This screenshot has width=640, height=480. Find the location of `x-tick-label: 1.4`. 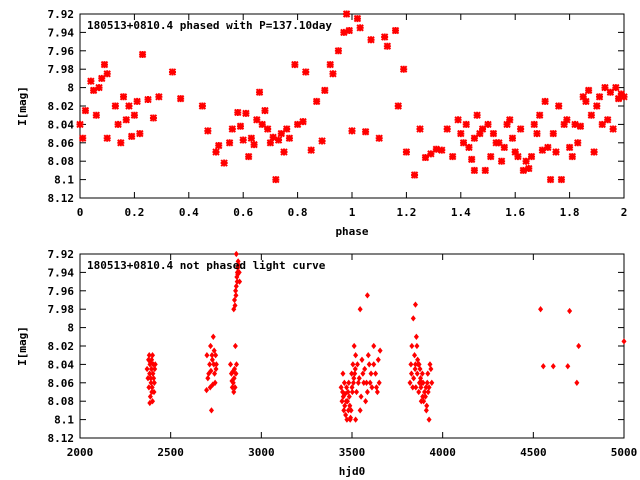

x-tick-label: 1.4 is located at coordinates (461, 212).